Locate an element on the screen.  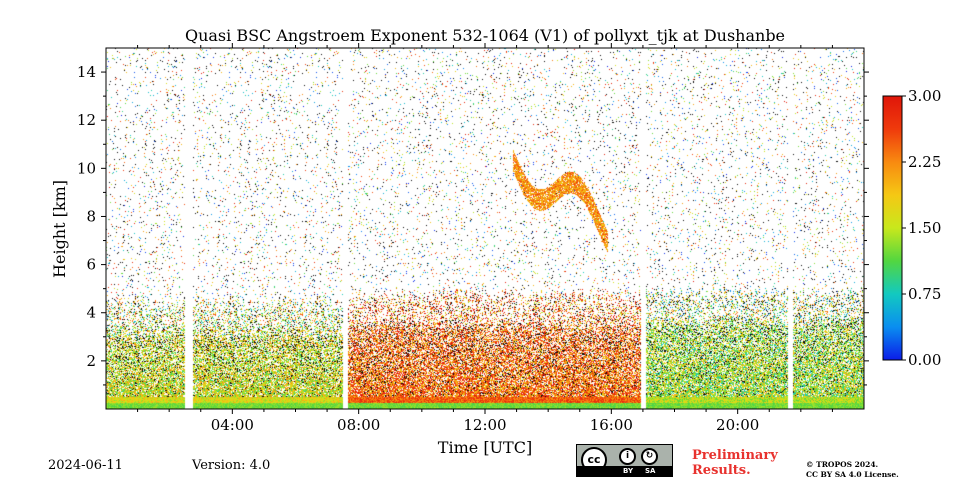
y-axis-label: Height [km] is located at coordinates (59, 229).